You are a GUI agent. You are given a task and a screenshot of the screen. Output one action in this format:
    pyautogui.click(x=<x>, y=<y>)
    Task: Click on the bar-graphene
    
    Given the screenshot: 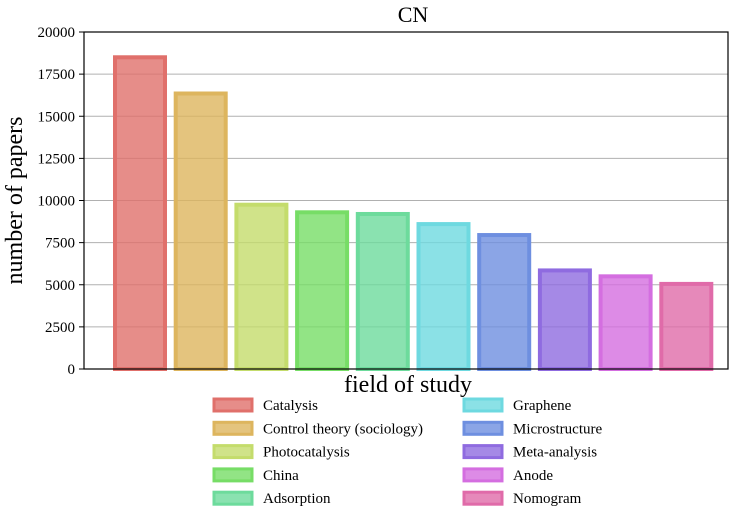 What is the action you would take?
    pyautogui.click(x=443, y=296)
    